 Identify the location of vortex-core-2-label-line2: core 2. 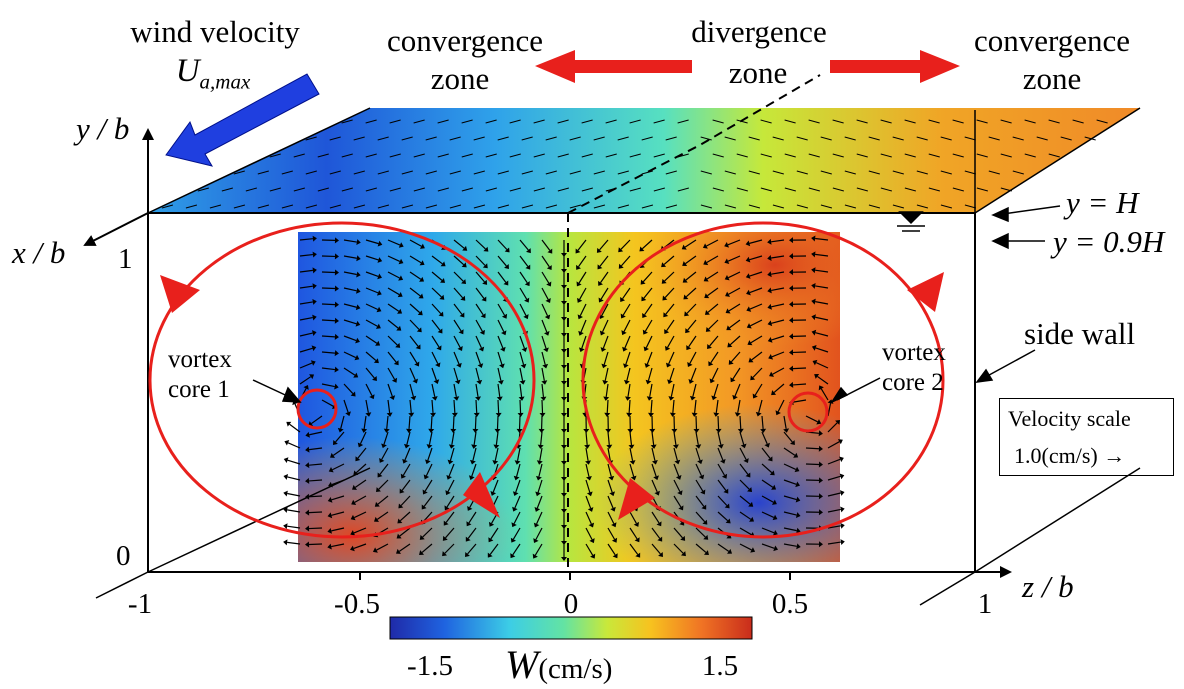
(913, 382).